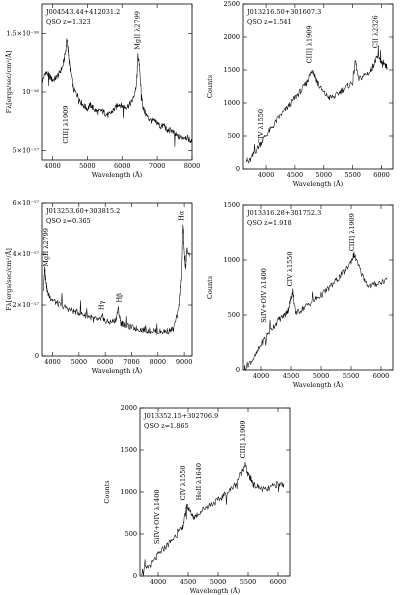  I want to click on object-name: J013352.15+302706.9, so click(180, 416).